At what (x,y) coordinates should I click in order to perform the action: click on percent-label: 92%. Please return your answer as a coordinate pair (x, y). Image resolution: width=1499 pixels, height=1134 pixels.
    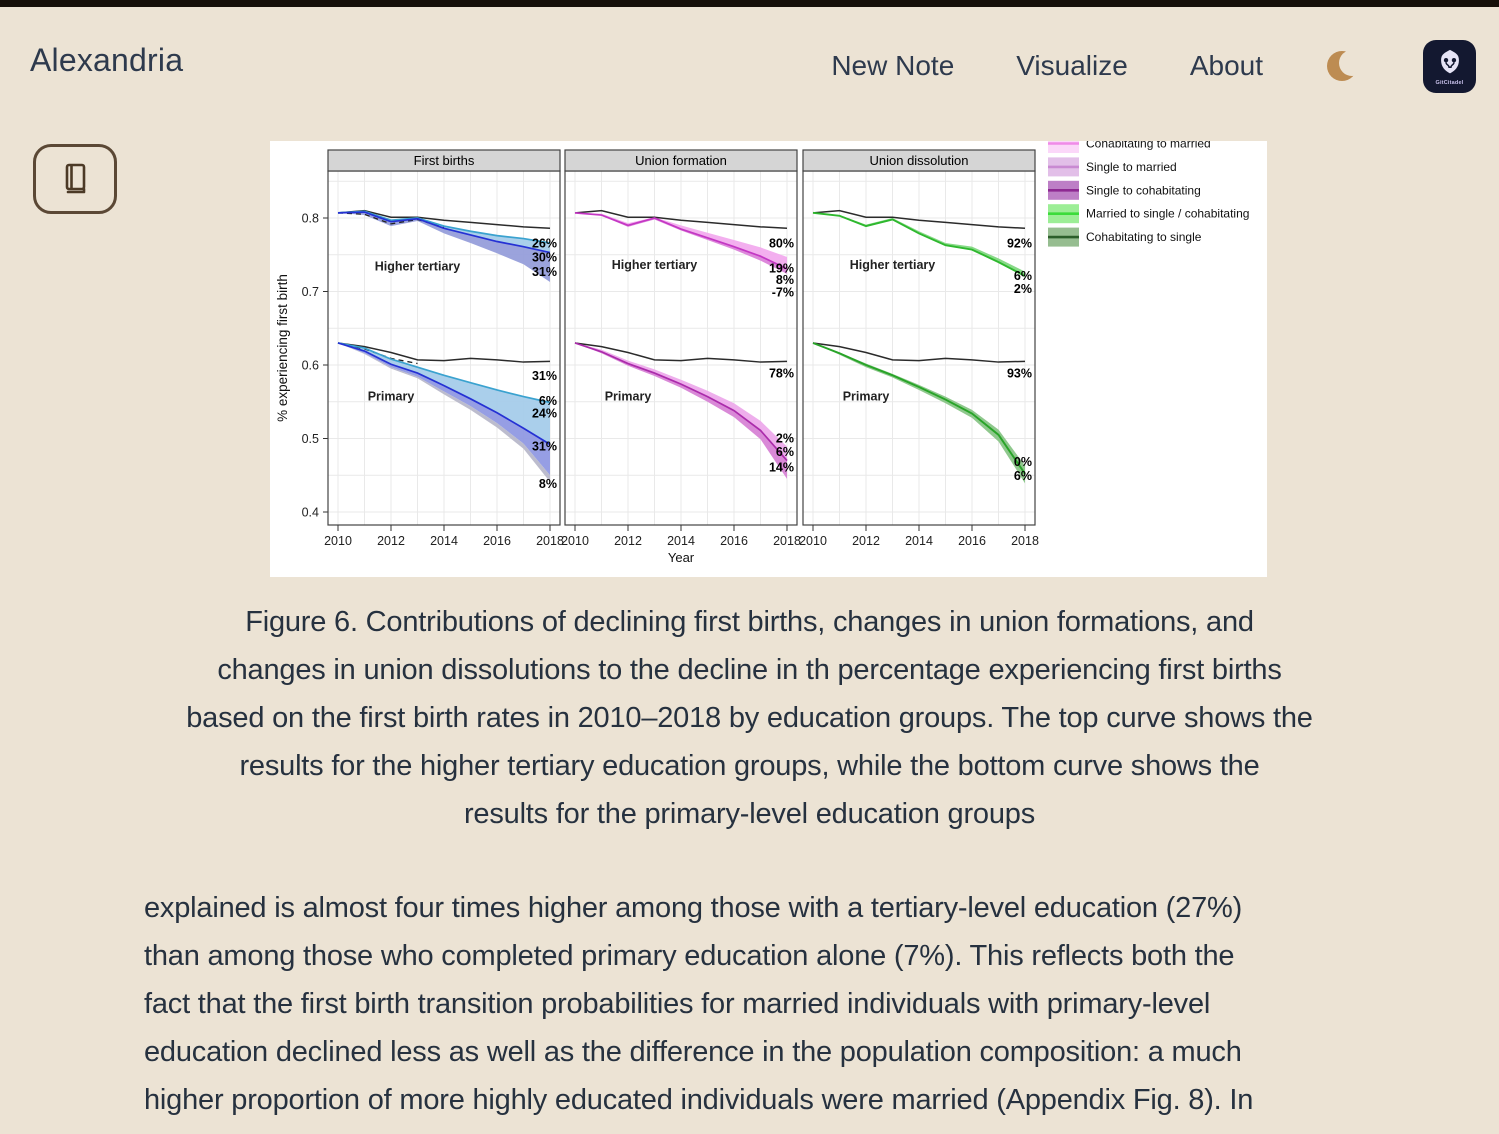
    Looking at the image, I should click on (1019, 243).